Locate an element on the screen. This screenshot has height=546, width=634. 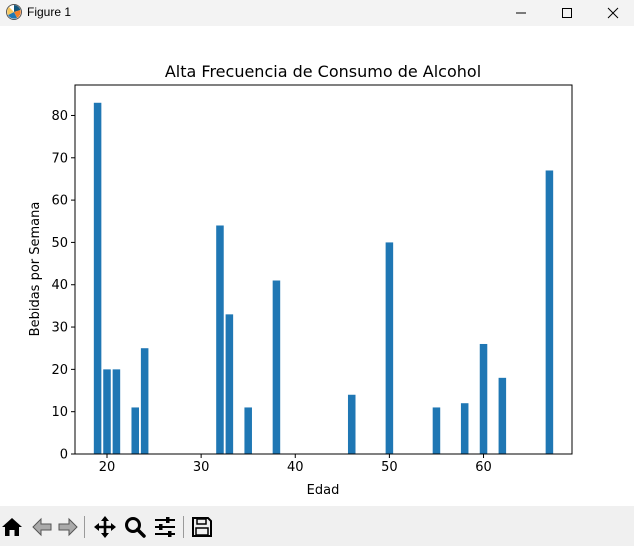
maximize-button is located at coordinates (567, 13).